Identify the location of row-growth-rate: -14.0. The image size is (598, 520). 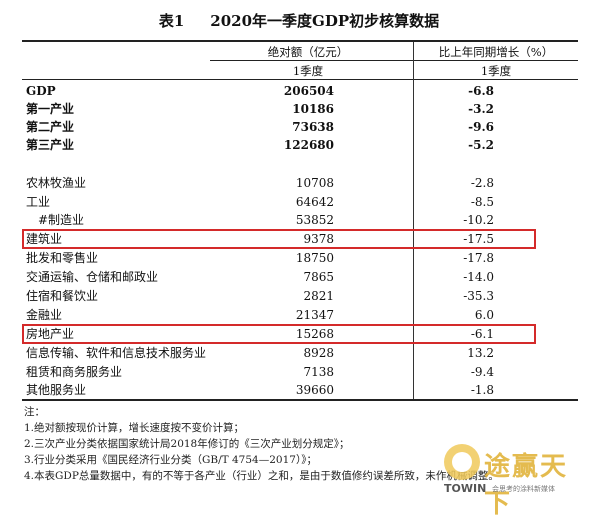
(478, 277).